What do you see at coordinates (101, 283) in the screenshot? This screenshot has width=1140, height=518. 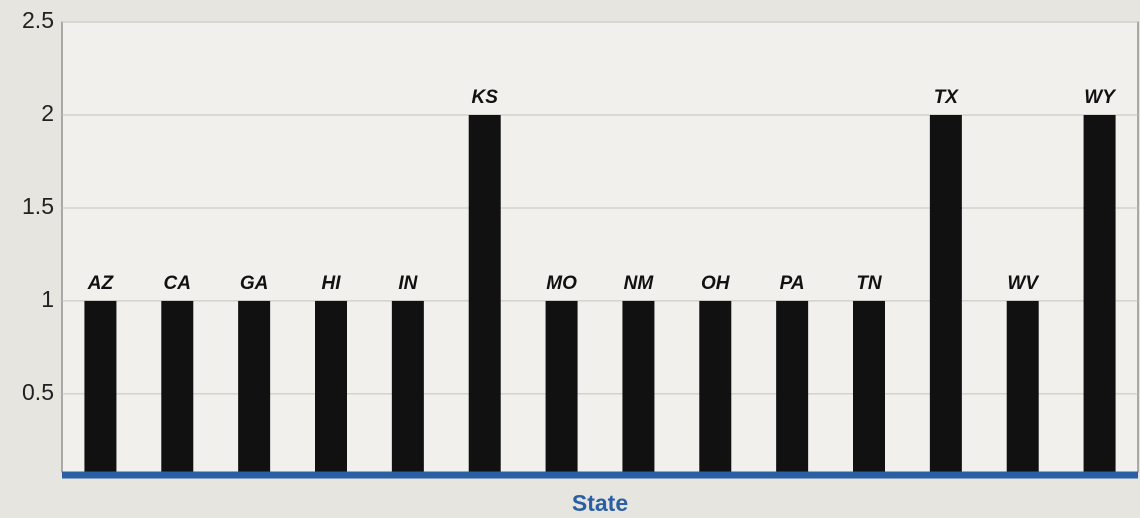 I see `bar-category-label: AZ` at bounding box center [101, 283].